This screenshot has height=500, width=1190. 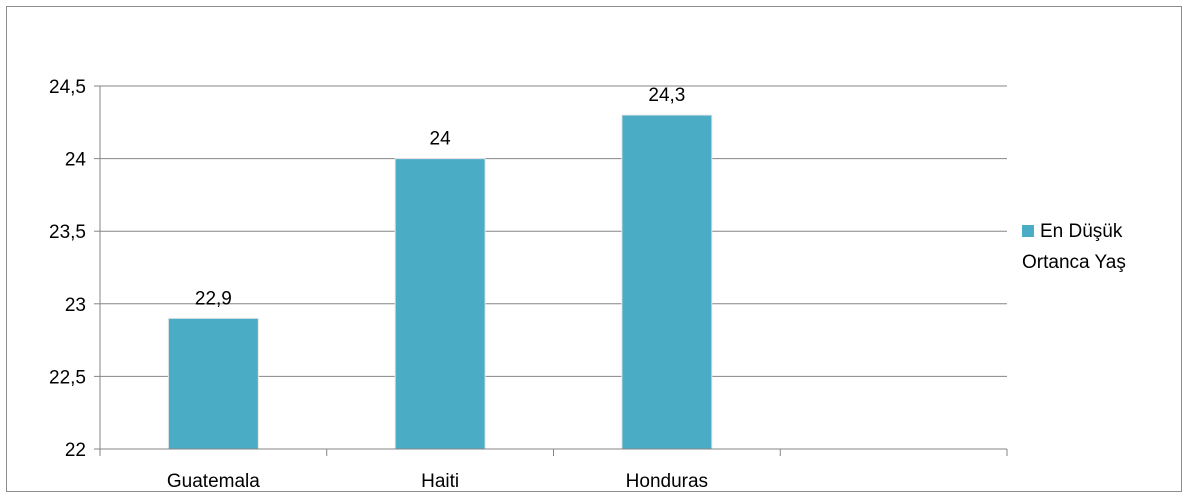 What do you see at coordinates (75, 305) in the screenshot?
I see `y-tick-label: 23` at bounding box center [75, 305].